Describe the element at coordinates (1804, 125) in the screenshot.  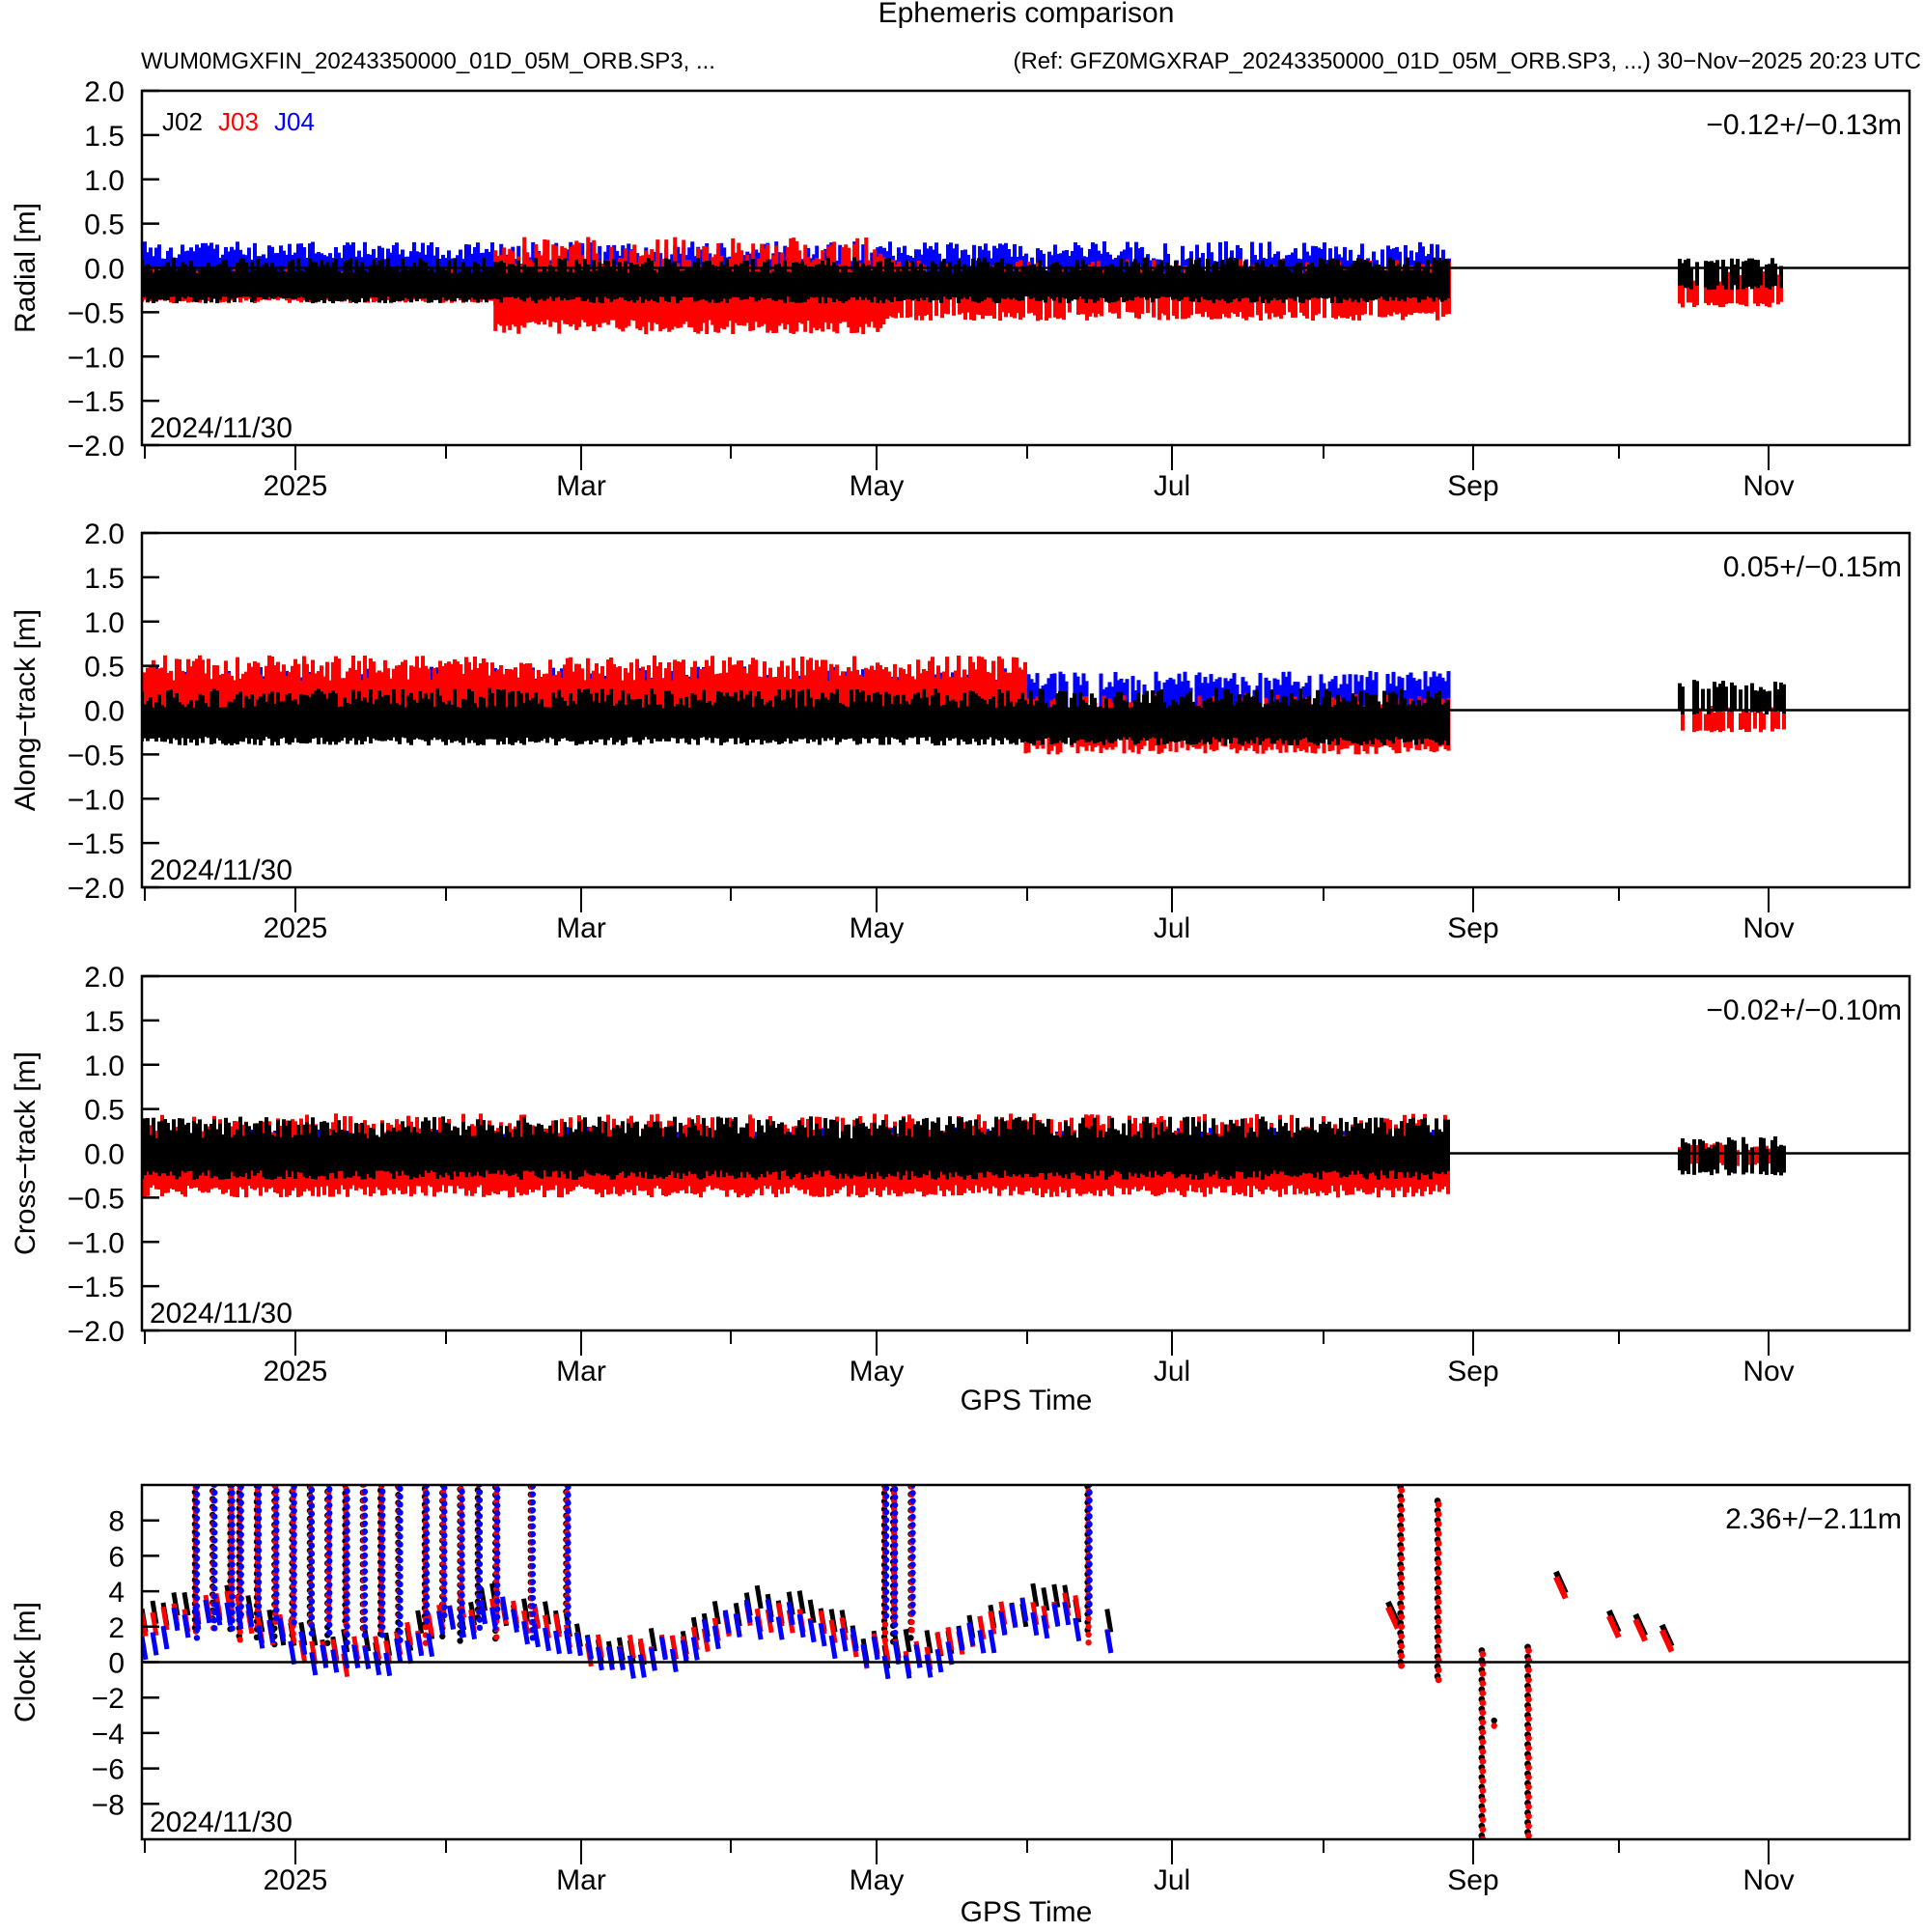
I see `stats-label: −0.12+/−0.13m` at that location.